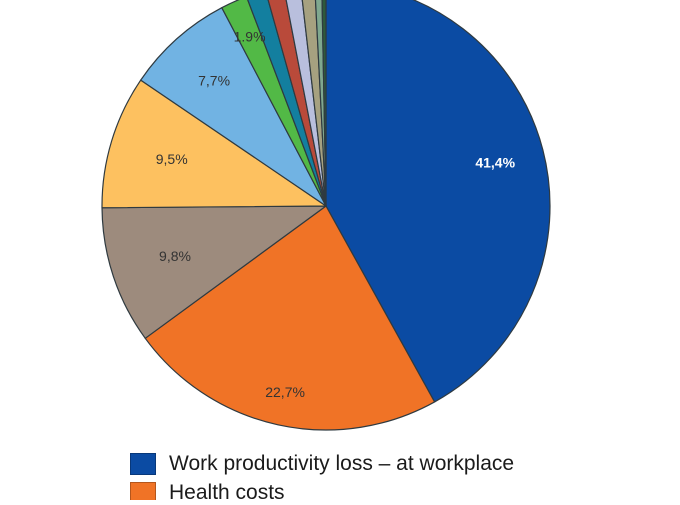 The image size is (680, 505). I want to click on pie-data-label-2: 9,8%, so click(175, 256).